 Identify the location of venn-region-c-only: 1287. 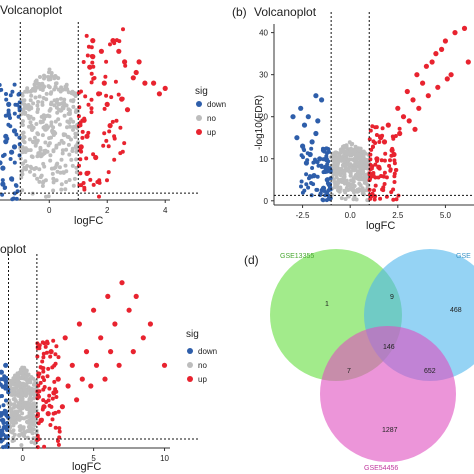
(390, 430).